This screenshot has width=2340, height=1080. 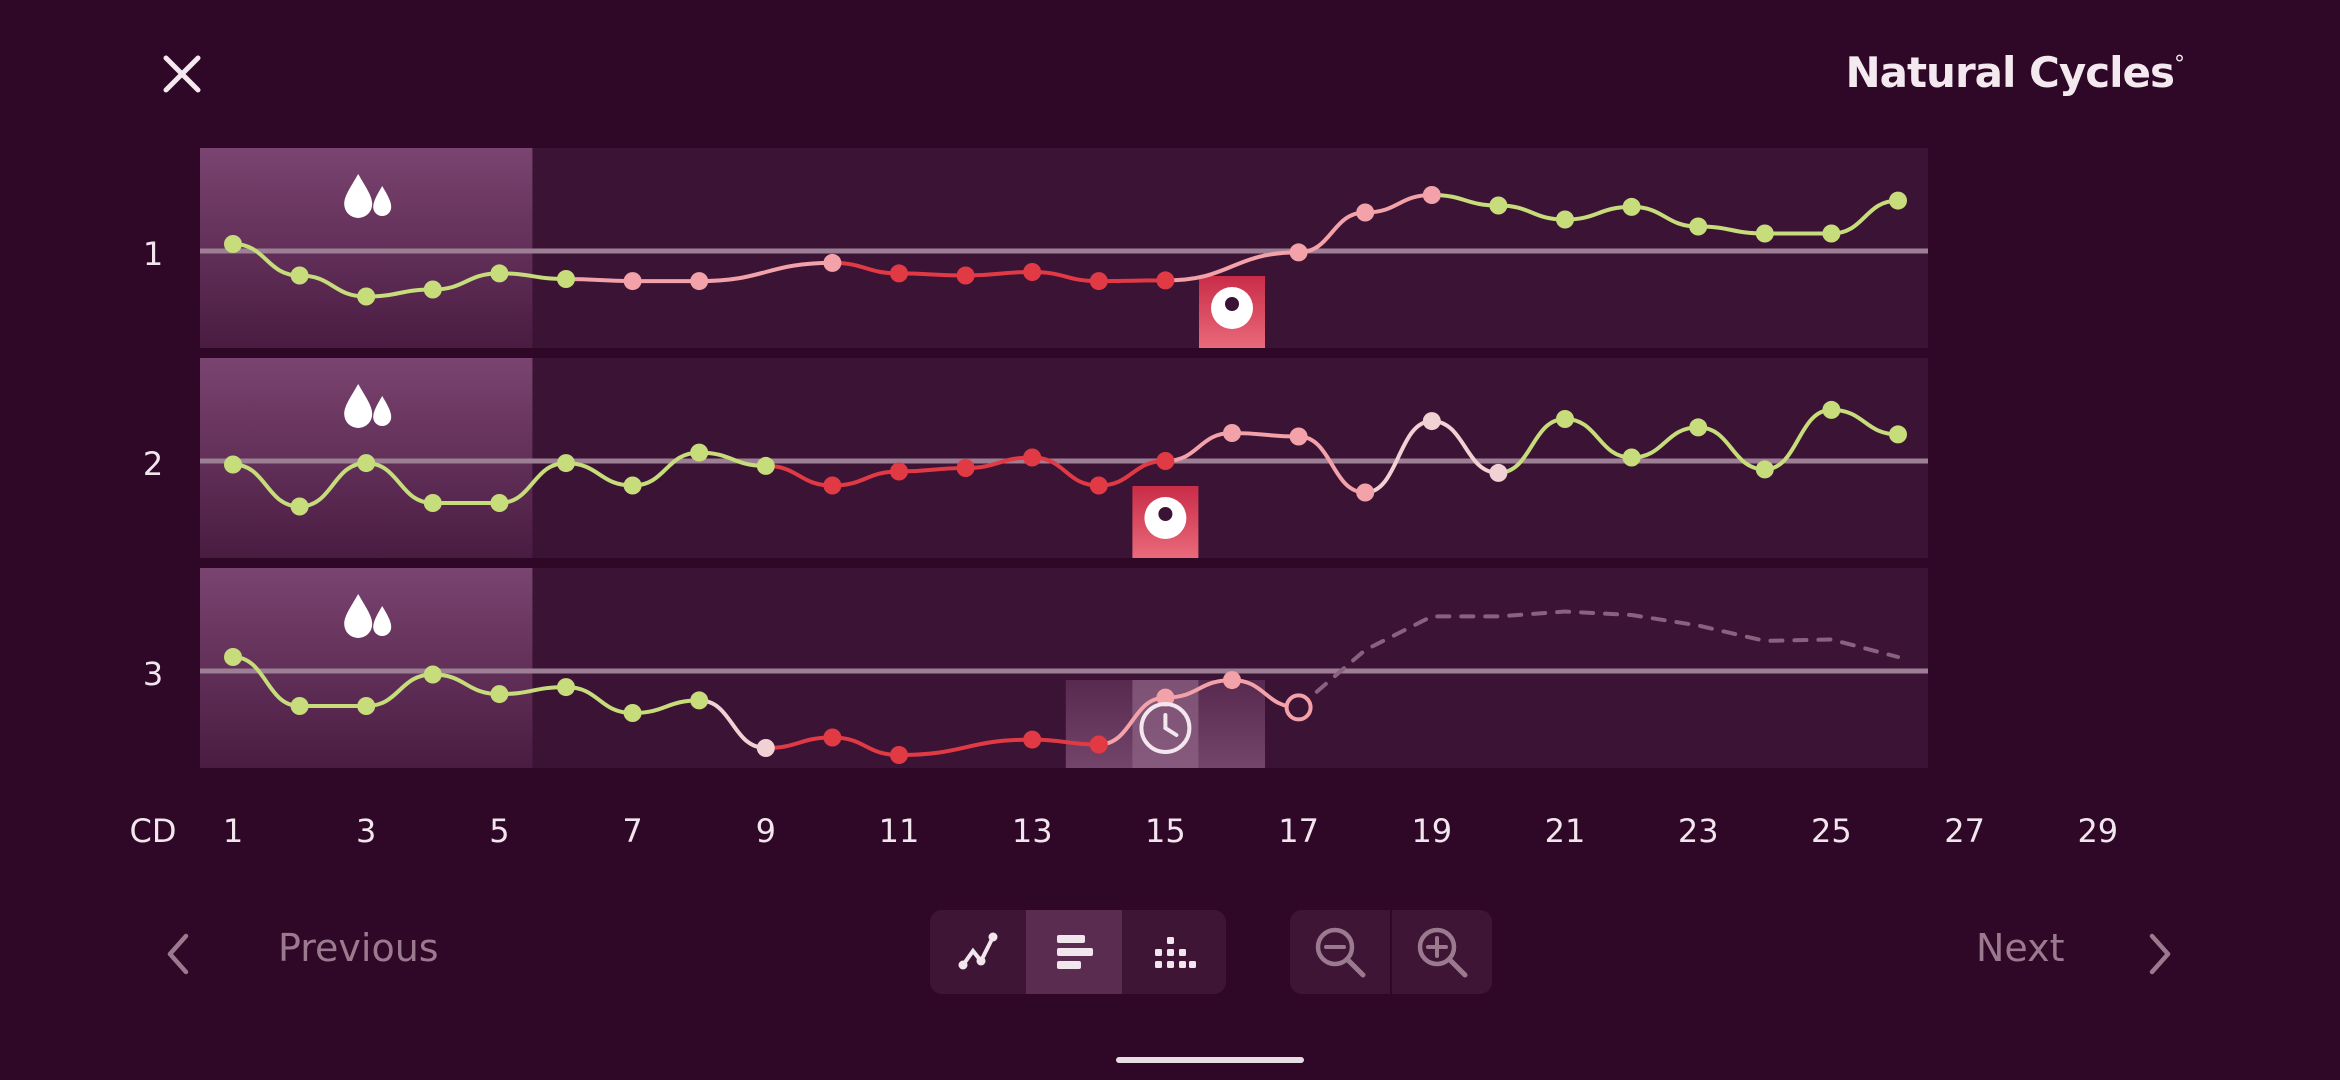 What do you see at coordinates (2179, 64) in the screenshot?
I see `brand-mark: °` at bounding box center [2179, 64].